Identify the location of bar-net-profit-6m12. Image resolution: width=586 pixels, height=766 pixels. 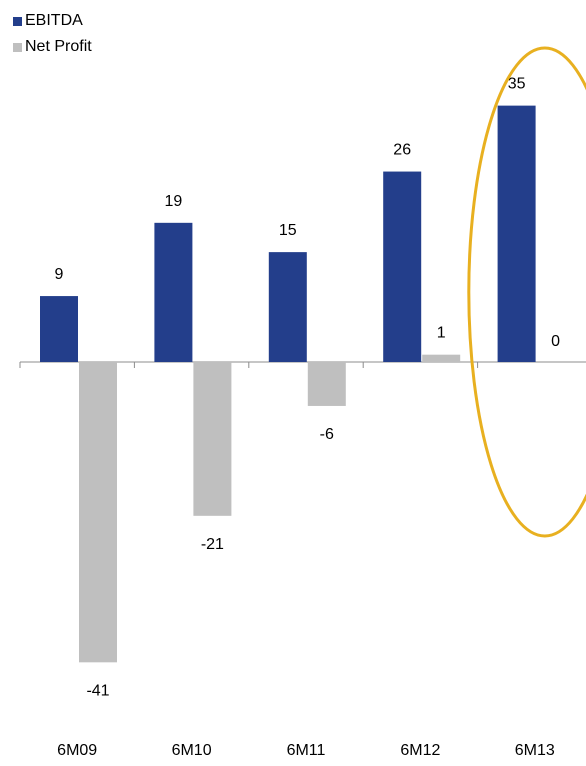
(441, 358).